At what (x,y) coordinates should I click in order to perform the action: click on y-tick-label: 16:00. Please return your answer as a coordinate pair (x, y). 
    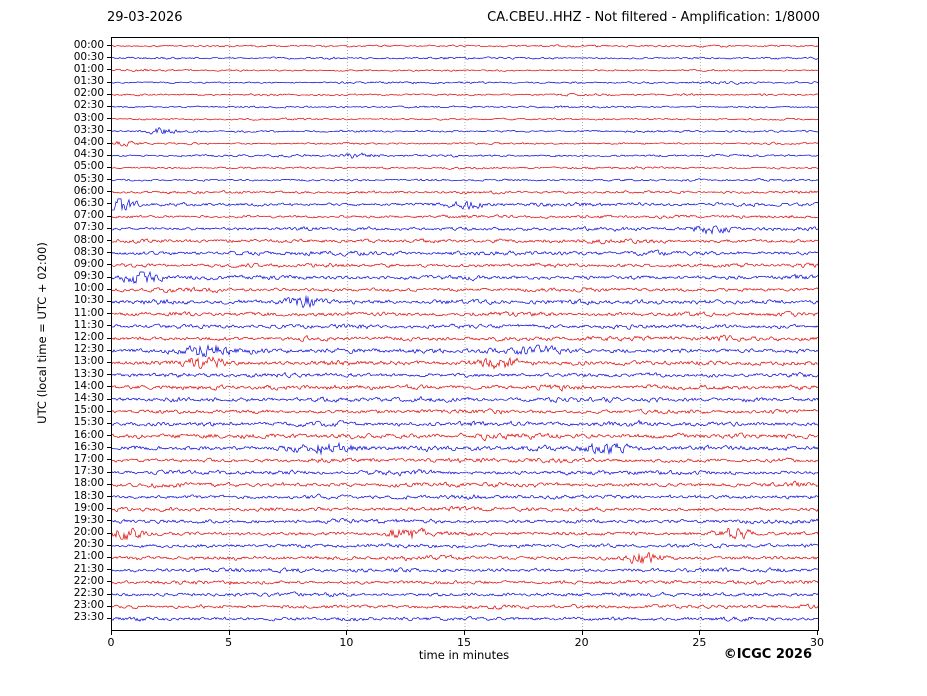
    Looking at the image, I should click on (88, 434).